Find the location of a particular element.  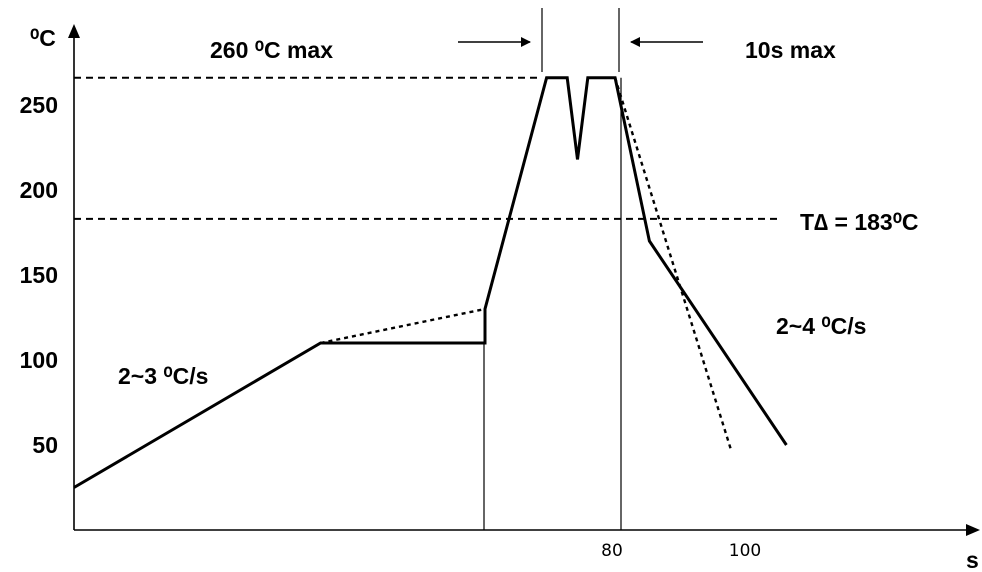

x-axis-arrow is located at coordinates (973, 530).